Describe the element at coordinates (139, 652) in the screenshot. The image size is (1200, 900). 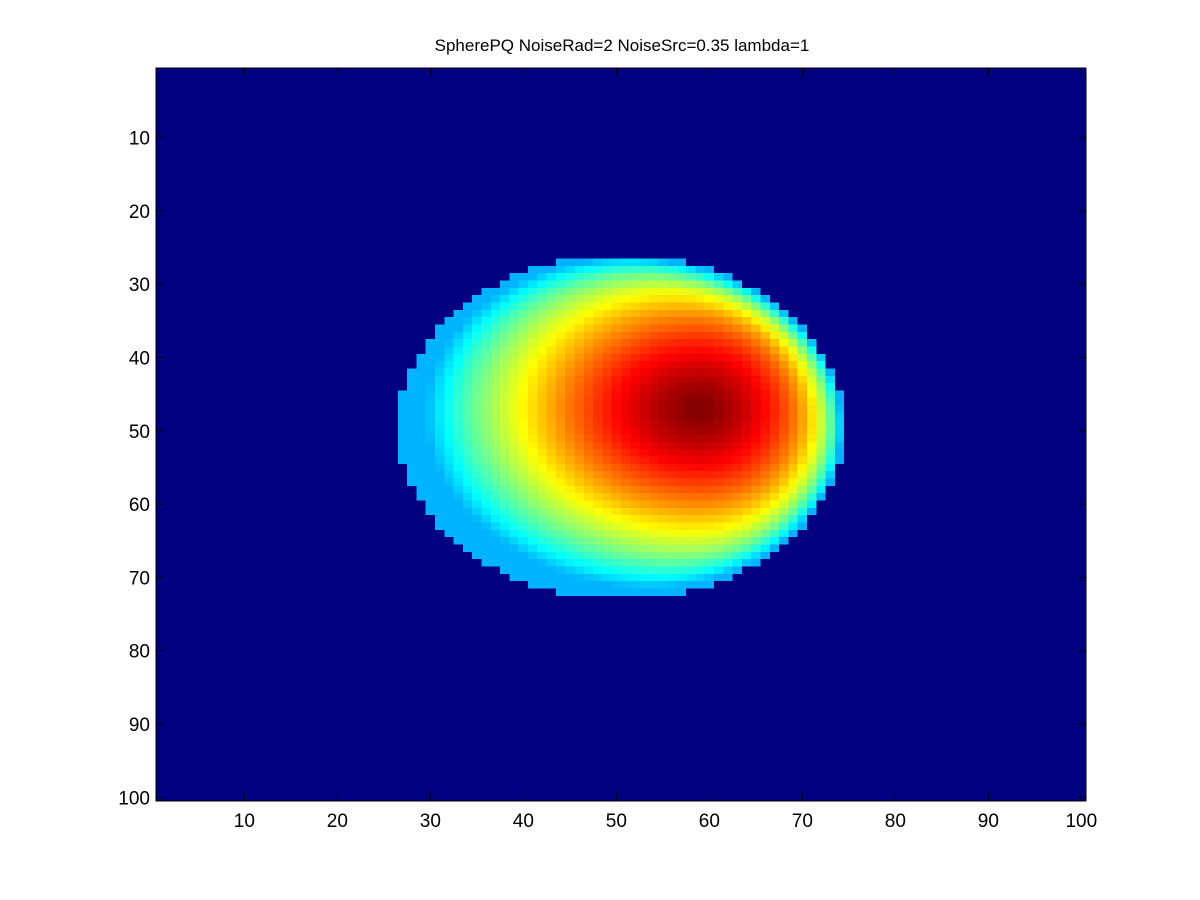
I see `y-tick-label: 80` at that location.